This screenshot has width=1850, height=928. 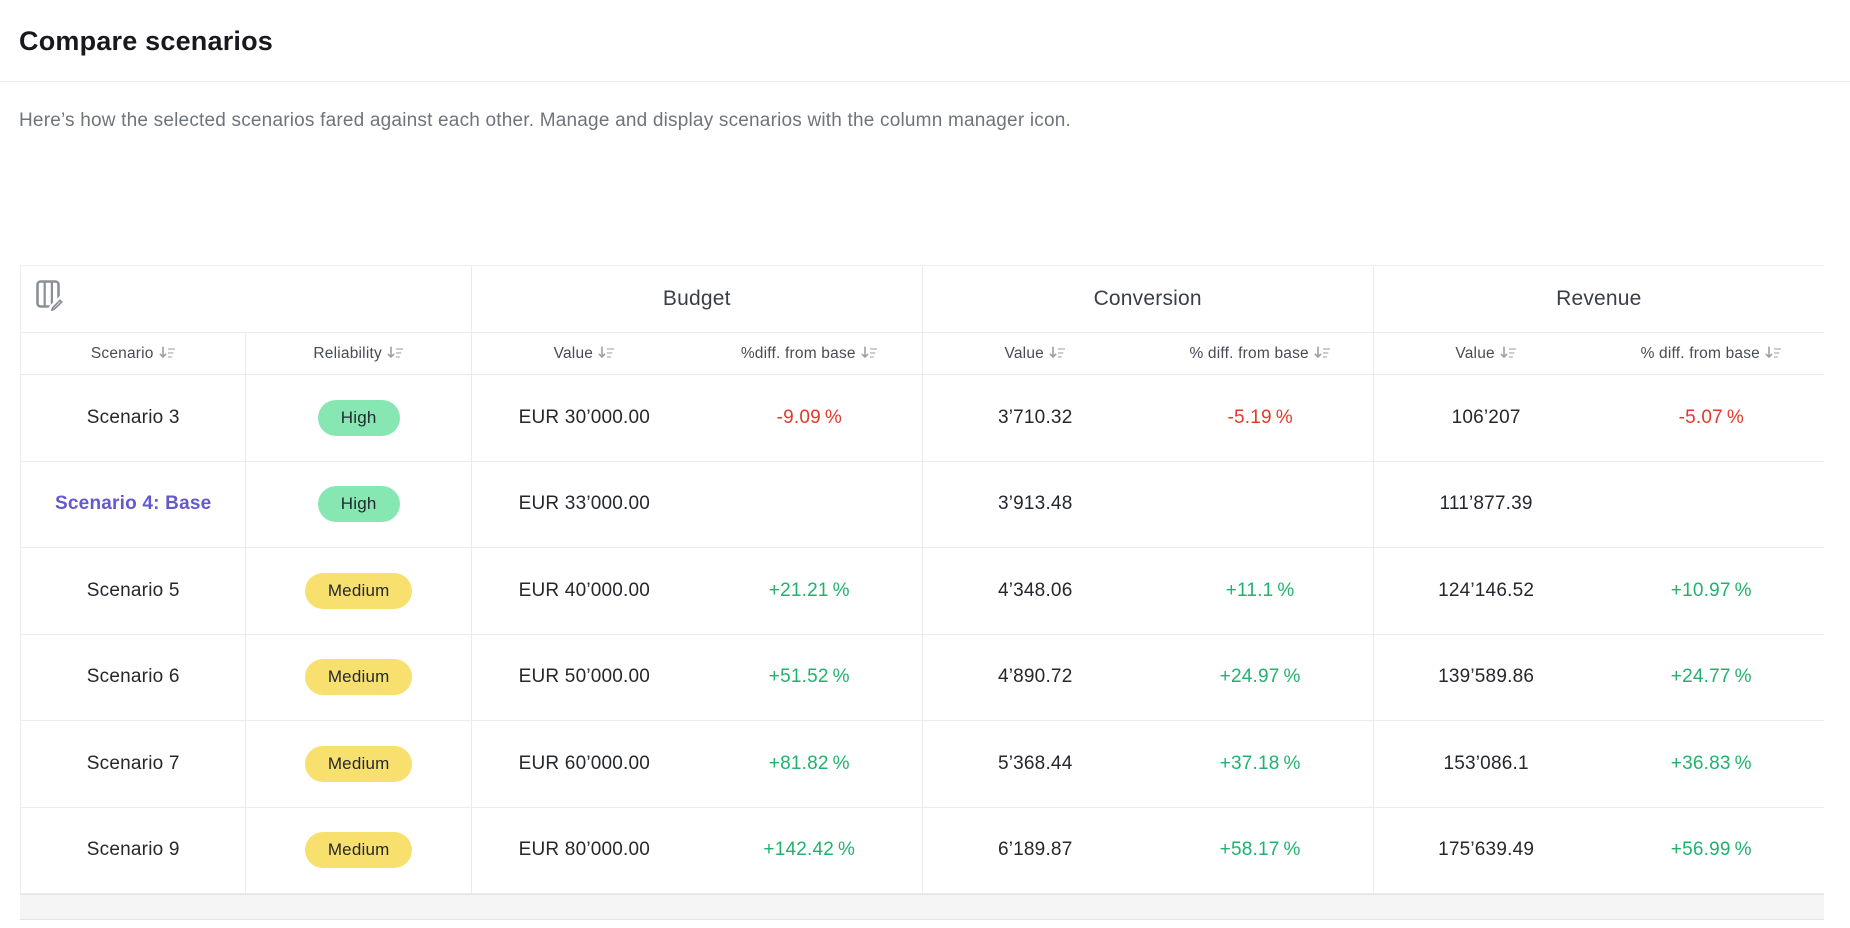 I want to click on revenue-value: 153’086.1, so click(x=1485, y=764).